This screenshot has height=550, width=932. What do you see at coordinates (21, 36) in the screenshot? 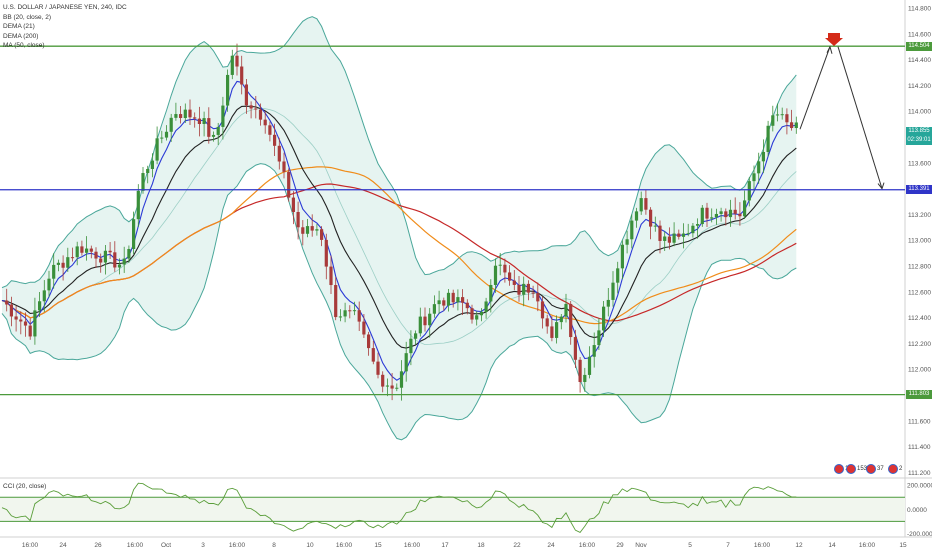
I see `indicator-dema200: DEMA (200)` at bounding box center [21, 36].